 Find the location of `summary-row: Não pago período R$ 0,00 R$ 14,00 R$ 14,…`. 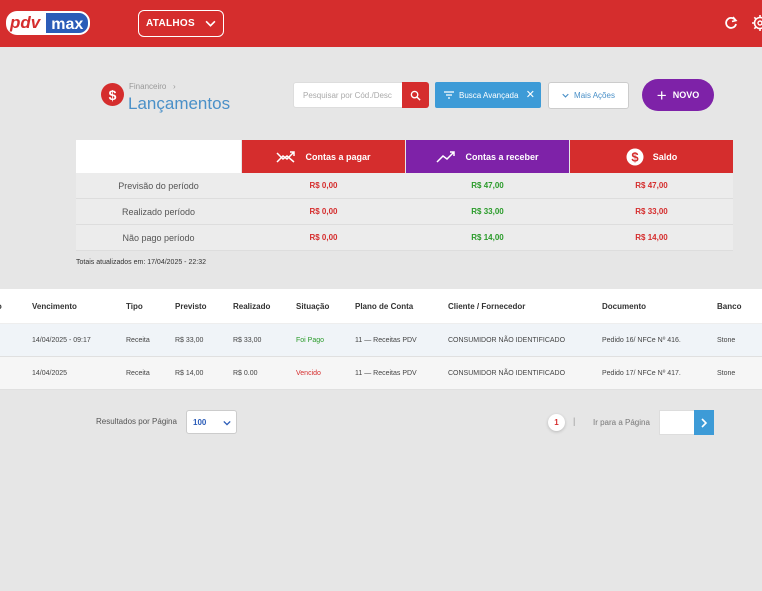

summary-row: Não pago período R$ 0,00 R$ 14,00 R$ 14,… is located at coordinates (404, 238).